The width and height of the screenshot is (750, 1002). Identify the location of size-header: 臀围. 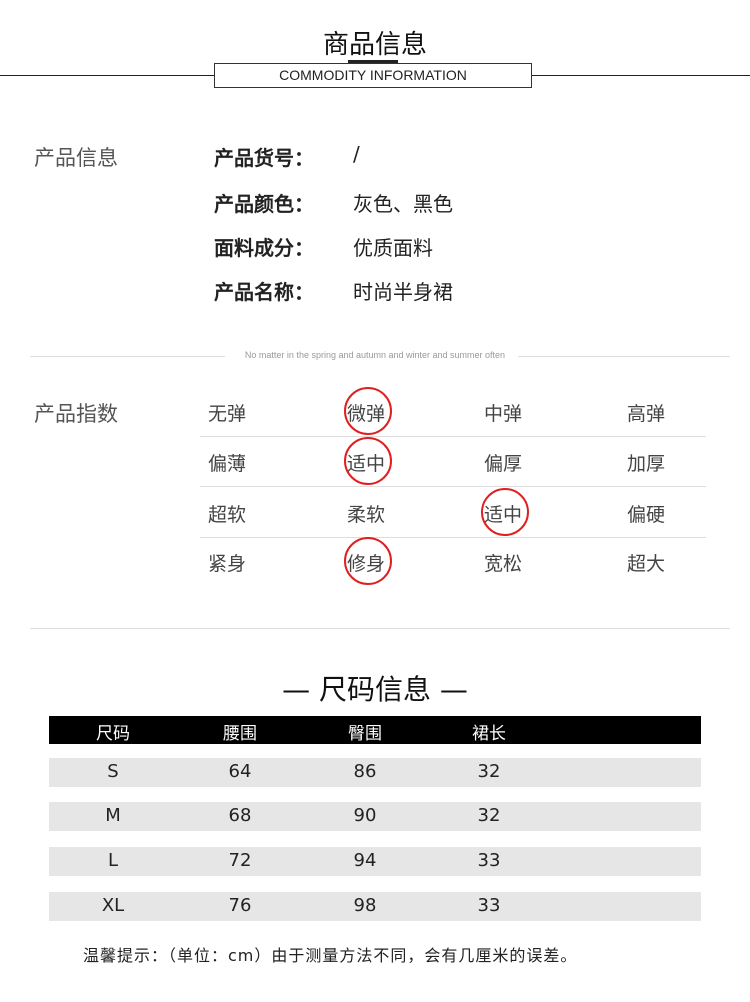
(365, 734).